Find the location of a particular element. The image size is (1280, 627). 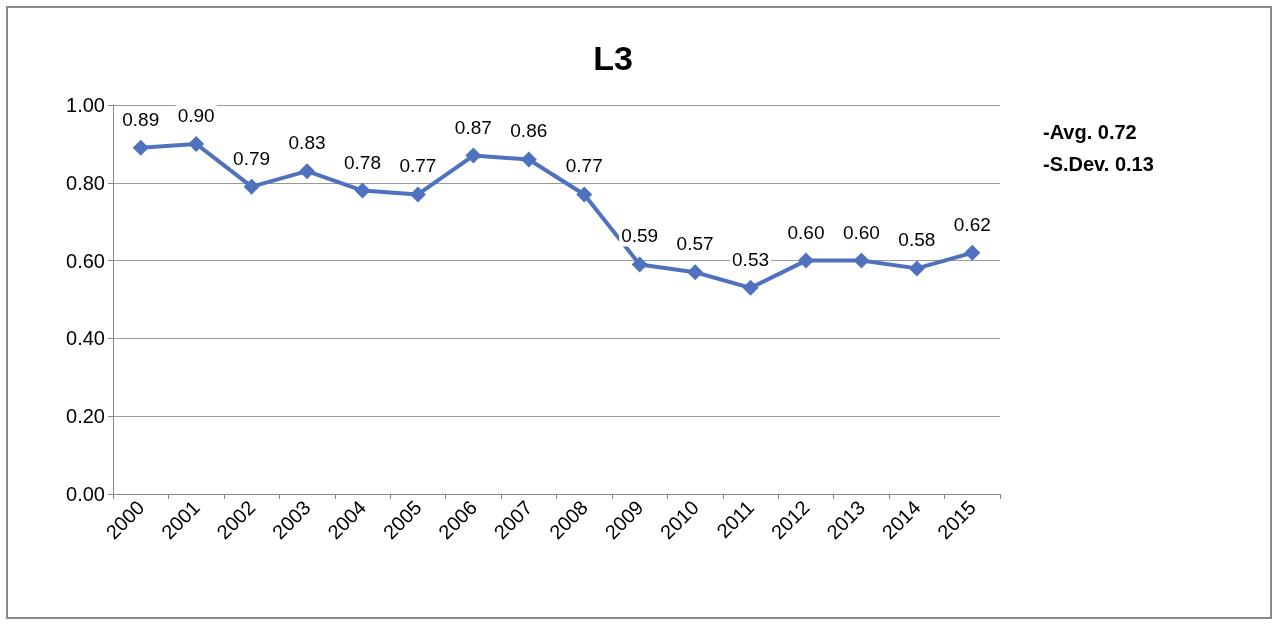

y-tick-label: 0.00 is located at coordinates (85, 494).